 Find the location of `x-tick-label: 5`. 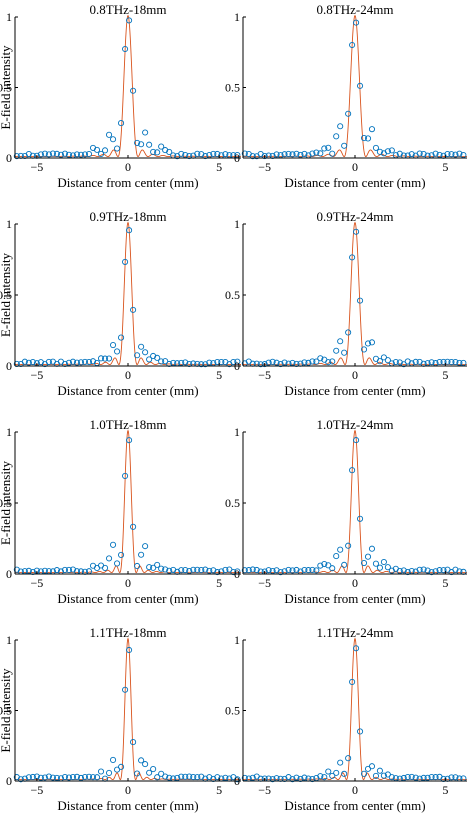

x-tick-label: 5 is located at coordinates (445, 167).